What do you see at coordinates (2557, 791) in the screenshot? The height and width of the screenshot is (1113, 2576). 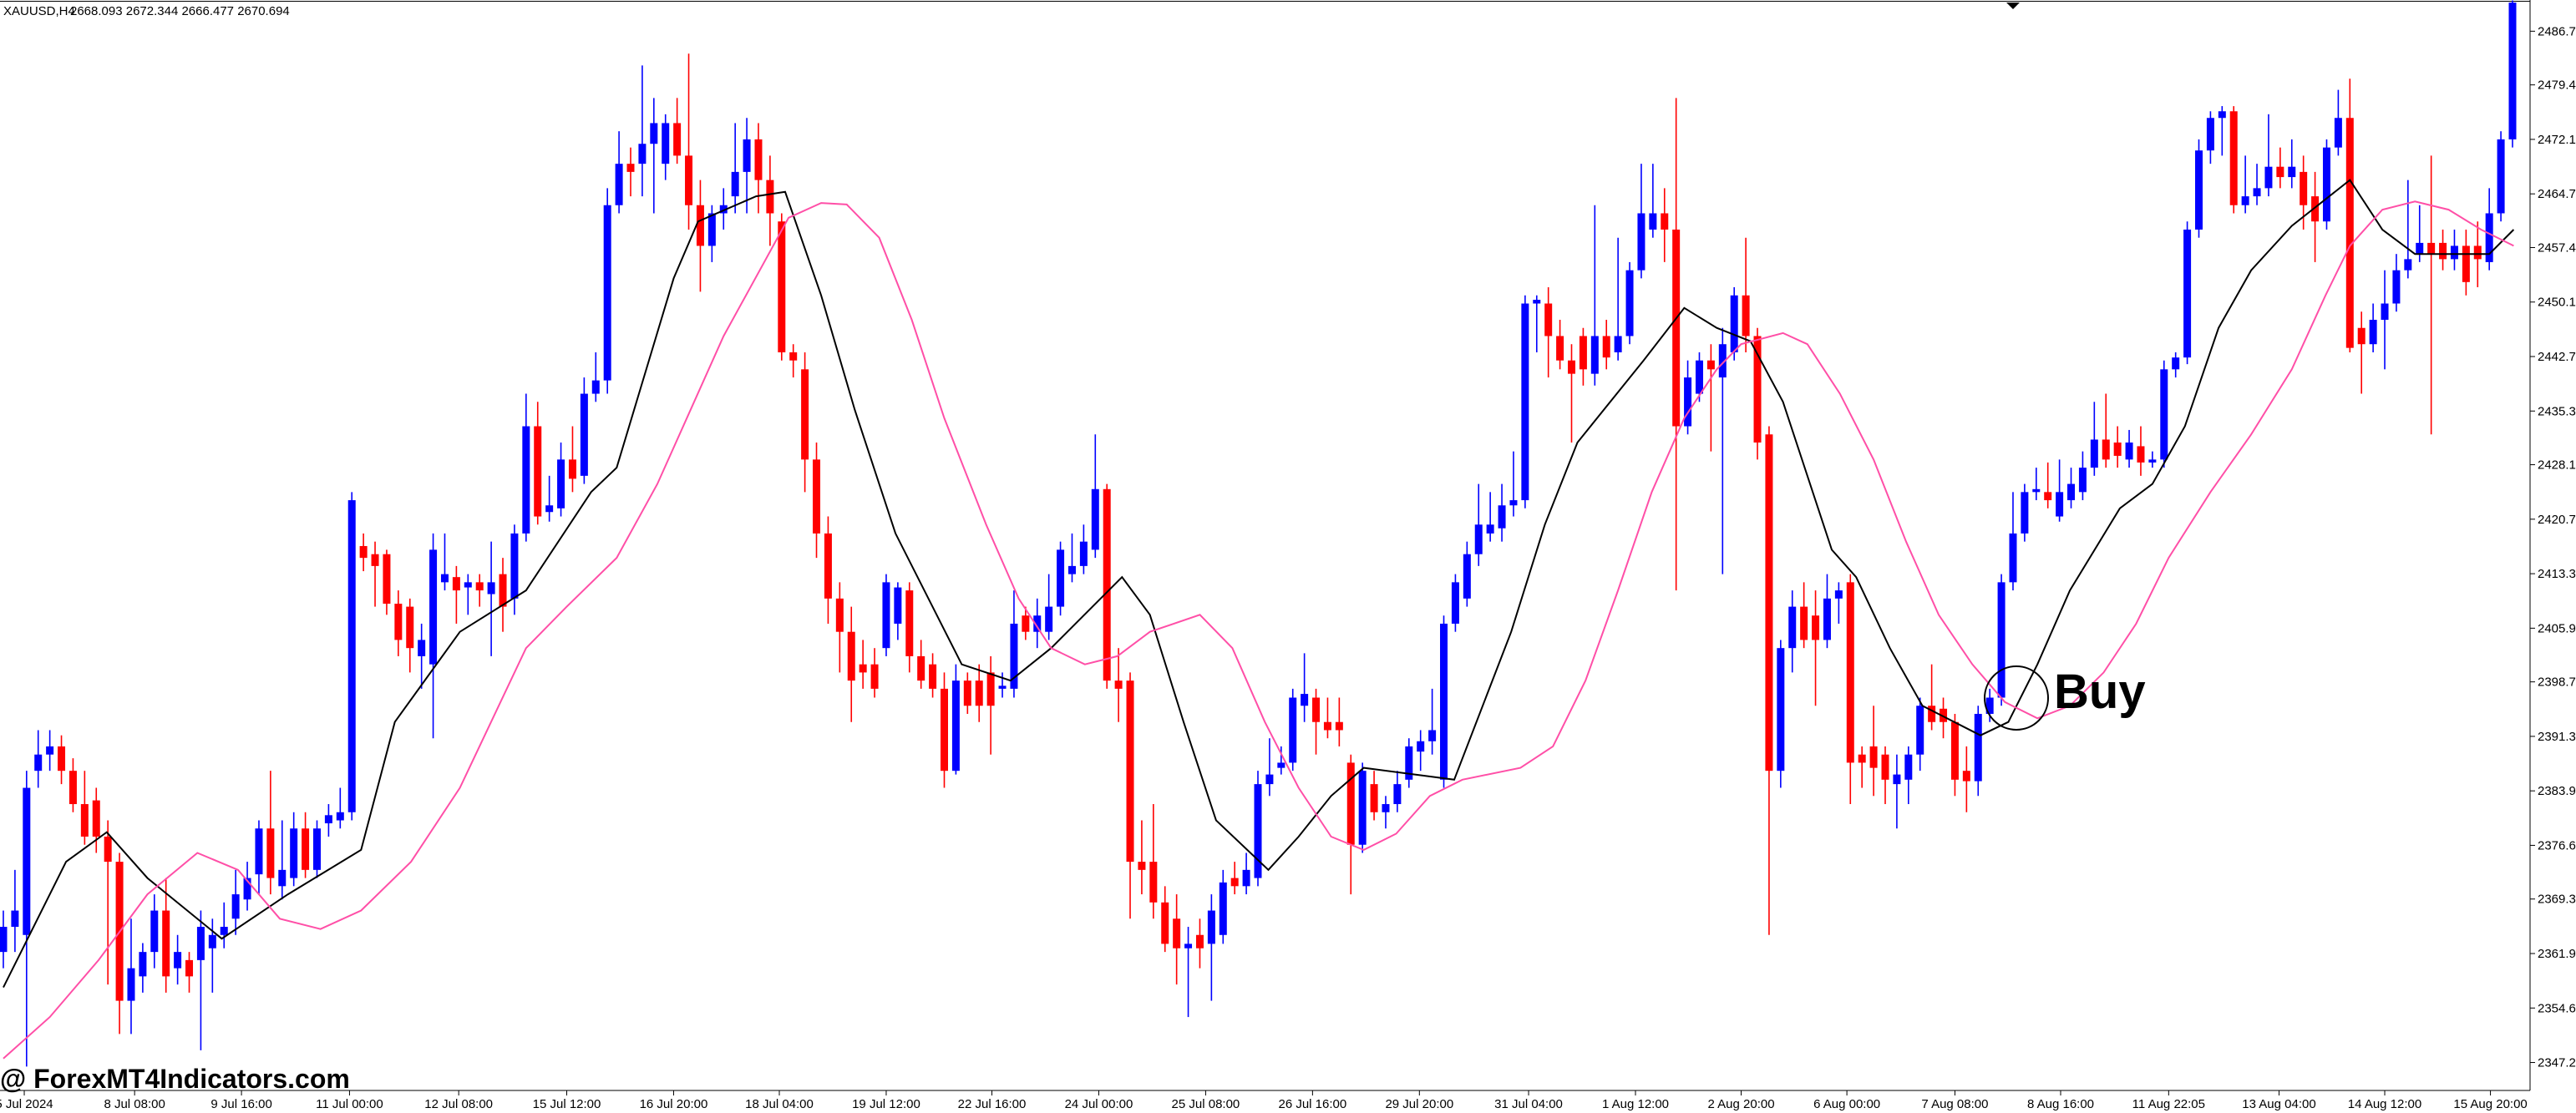 I see `y-tick-label: 2383.990` at bounding box center [2557, 791].